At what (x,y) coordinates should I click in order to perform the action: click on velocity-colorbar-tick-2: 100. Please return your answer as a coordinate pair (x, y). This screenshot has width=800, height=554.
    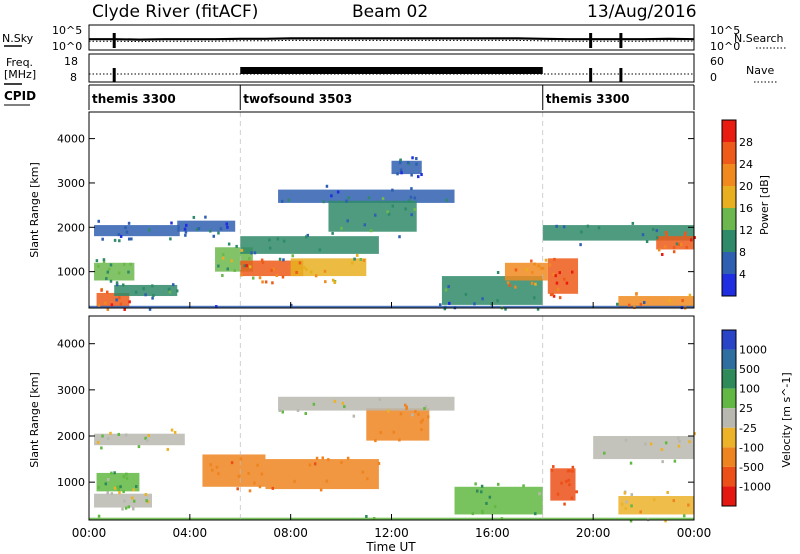
    Looking at the image, I should click on (749, 389).